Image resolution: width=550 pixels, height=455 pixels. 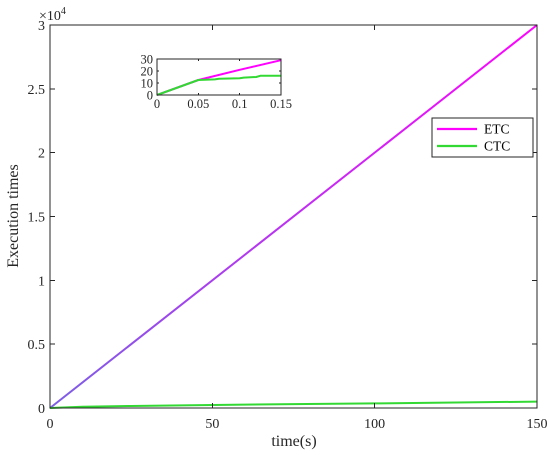 I want to click on legend-item-etc: ETC, so click(x=473, y=129).